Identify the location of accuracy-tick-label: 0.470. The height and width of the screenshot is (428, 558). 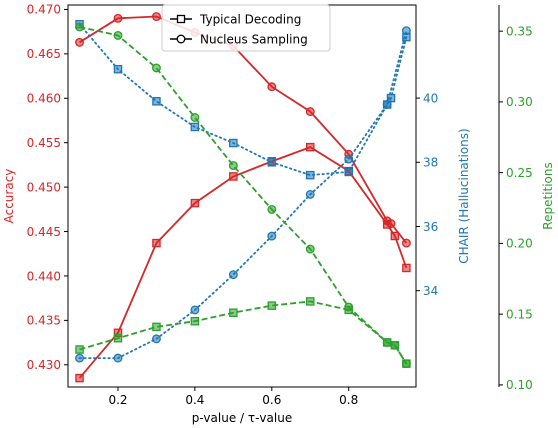
(44, 10).